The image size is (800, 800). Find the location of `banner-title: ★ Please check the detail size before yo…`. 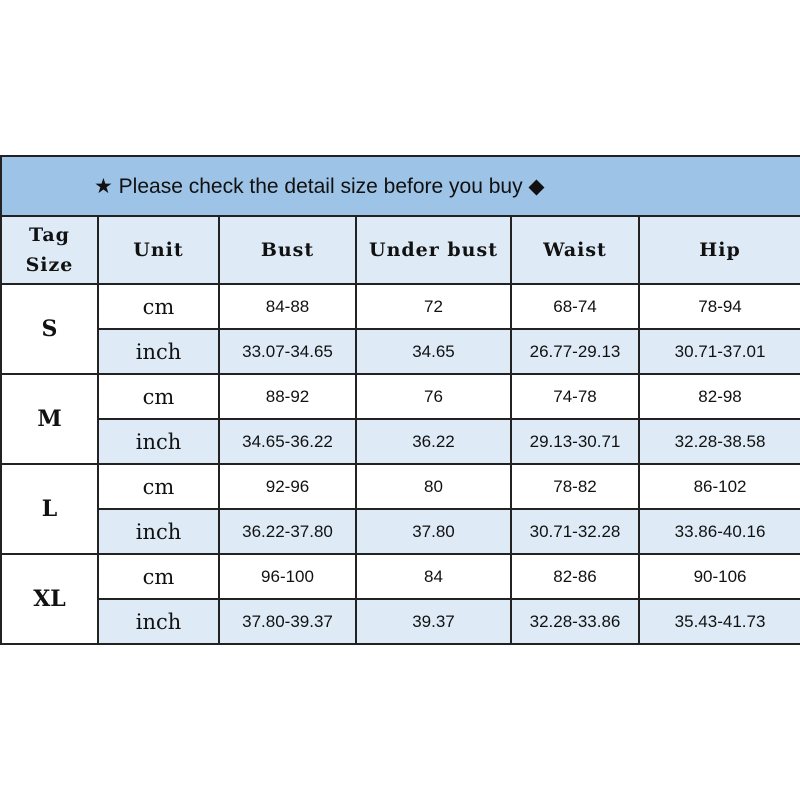

banner-title: ★ Please check the detail size before yo… is located at coordinates (400, 186).